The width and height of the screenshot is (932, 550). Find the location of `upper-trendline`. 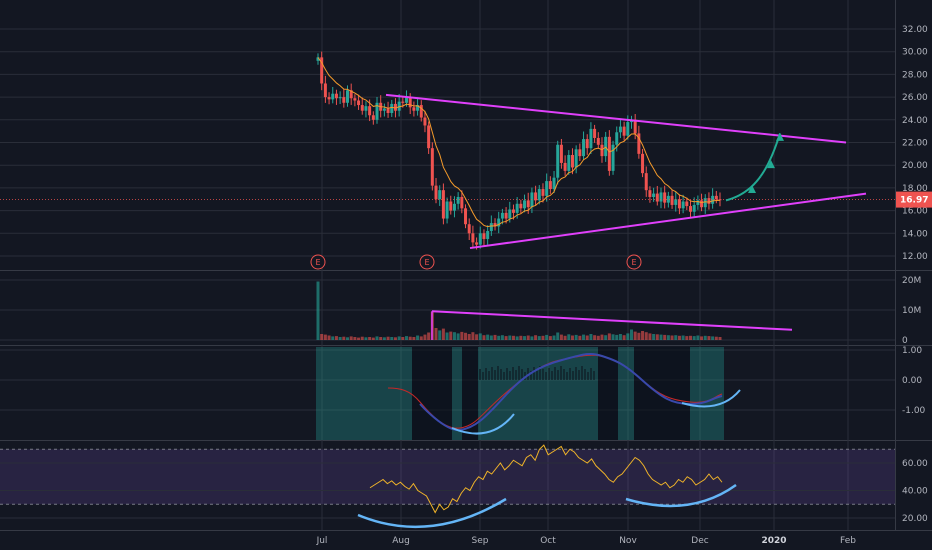

upper-trendline is located at coordinates (616, 118).